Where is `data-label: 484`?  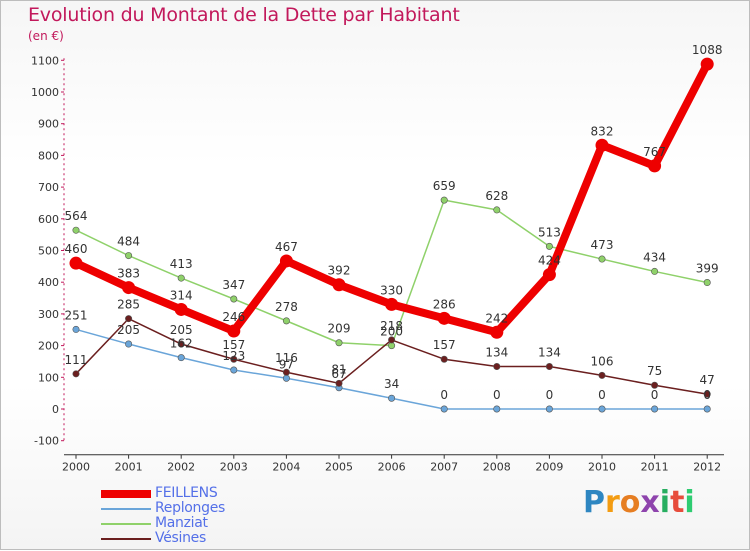
data-label: 484 is located at coordinates (128, 242).